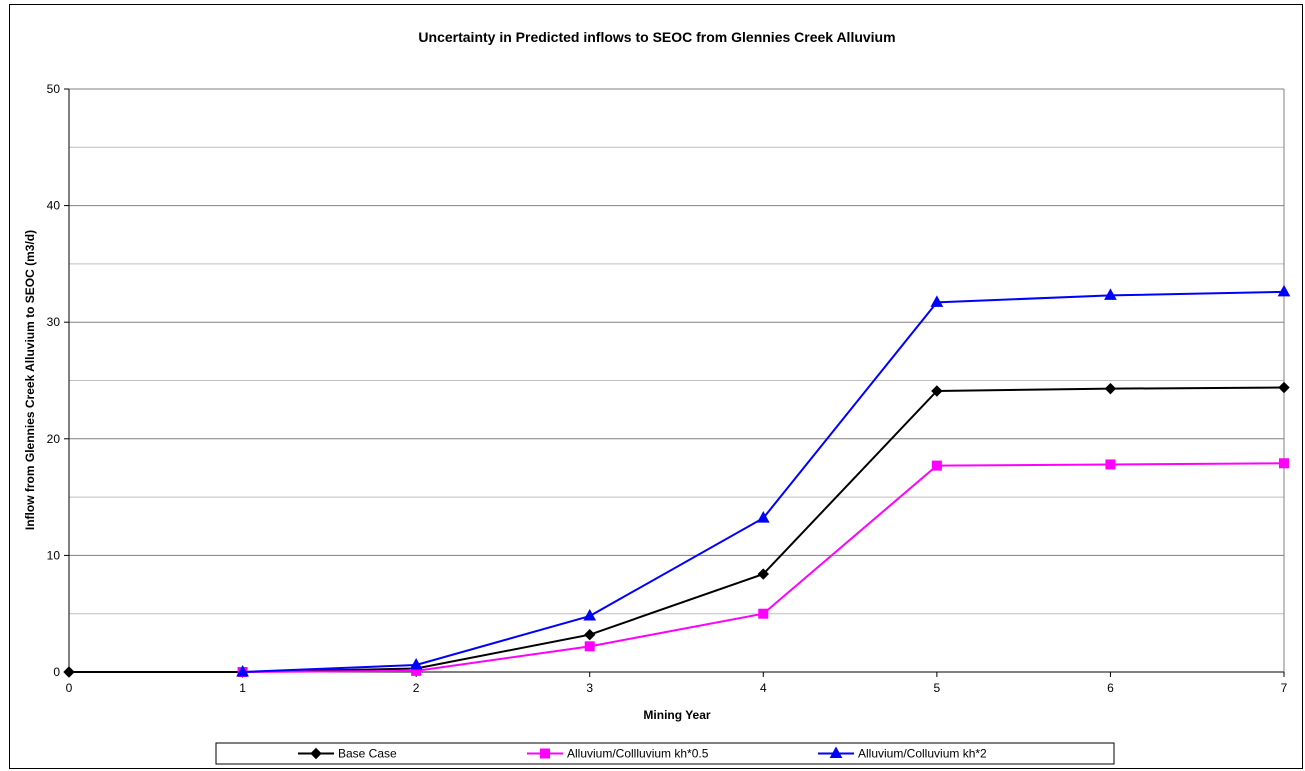 The width and height of the screenshot is (1305, 771). What do you see at coordinates (242, 688) in the screenshot?
I see `x-tick-label: 1` at bounding box center [242, 688].